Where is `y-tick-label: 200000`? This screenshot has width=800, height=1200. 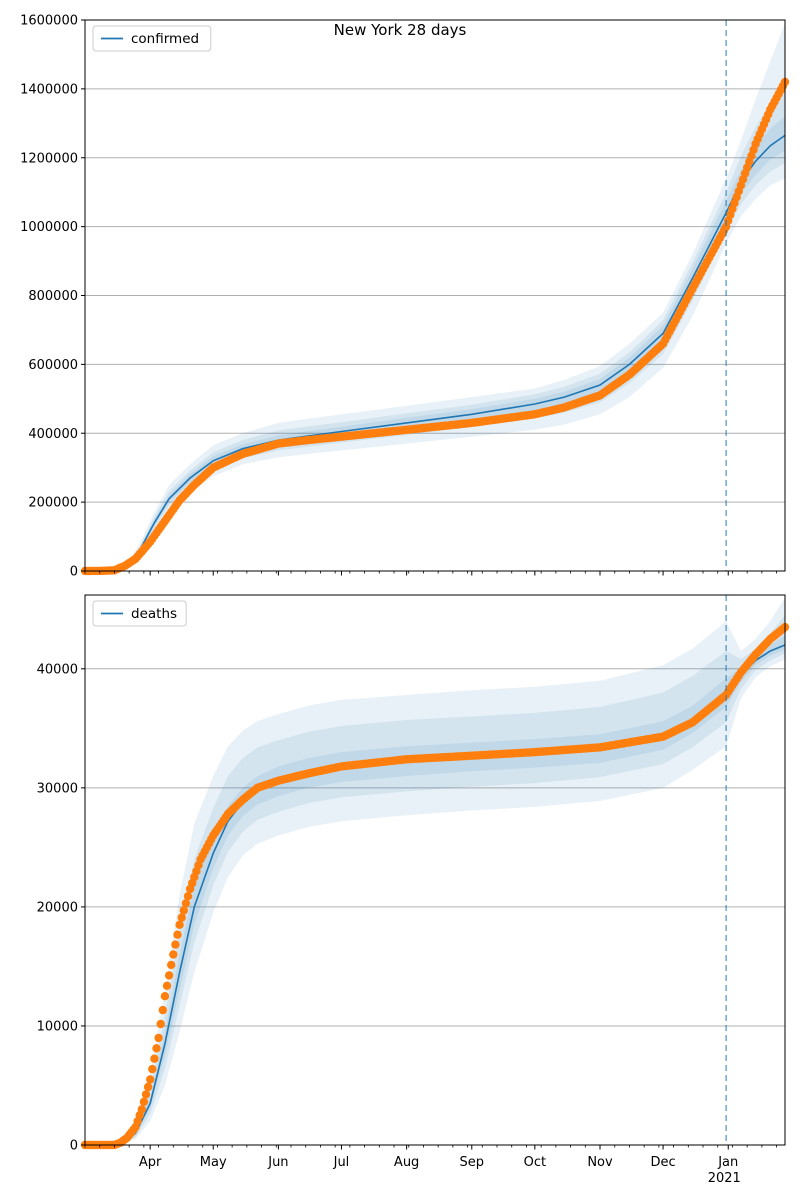 y-tick-label: 200000 is located at coordinates (53, 503).